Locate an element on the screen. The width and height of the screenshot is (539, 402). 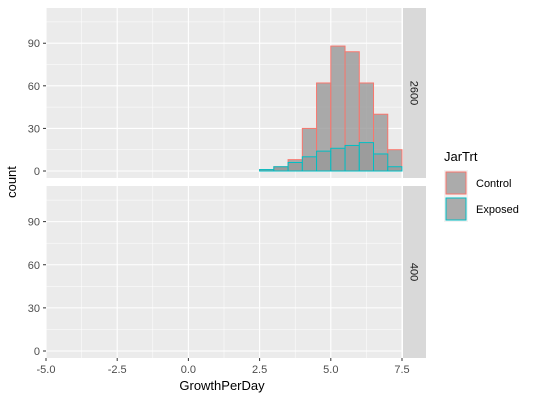
facet-strip-label: 2600 is located at coordinates (414, 93).